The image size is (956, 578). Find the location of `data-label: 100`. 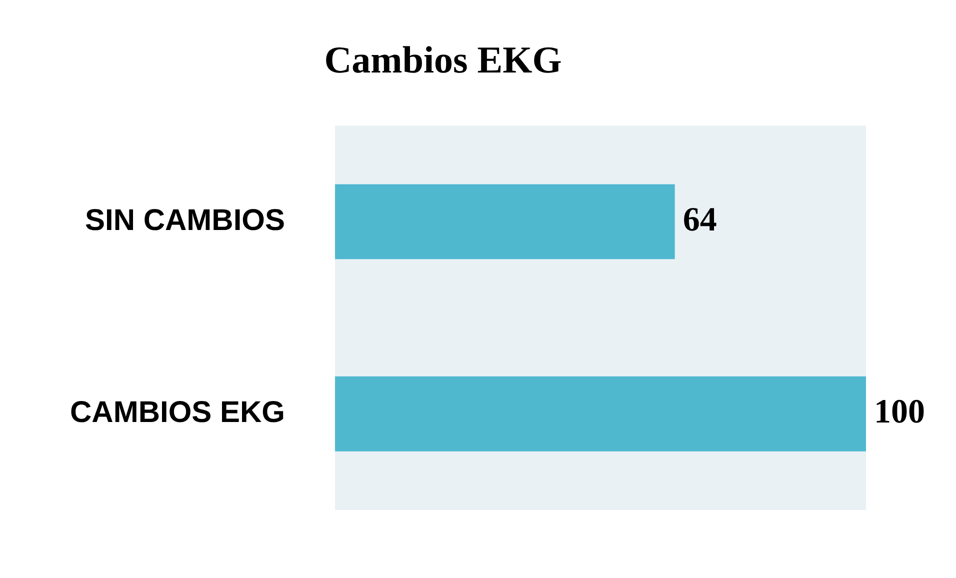

data-label: 100 is located at coordinates (899, 412).